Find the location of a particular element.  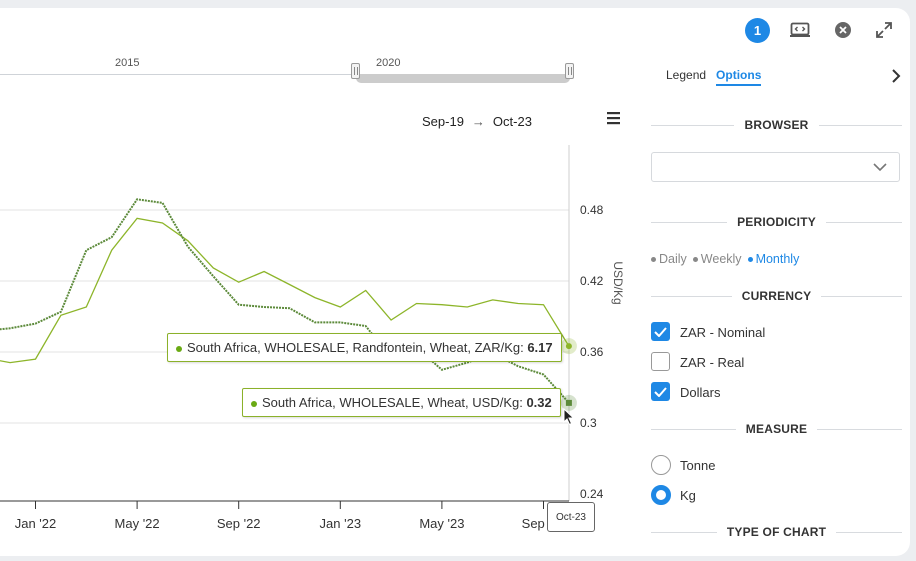

mouse-cursor-icon is located at coordinates (569, 419).